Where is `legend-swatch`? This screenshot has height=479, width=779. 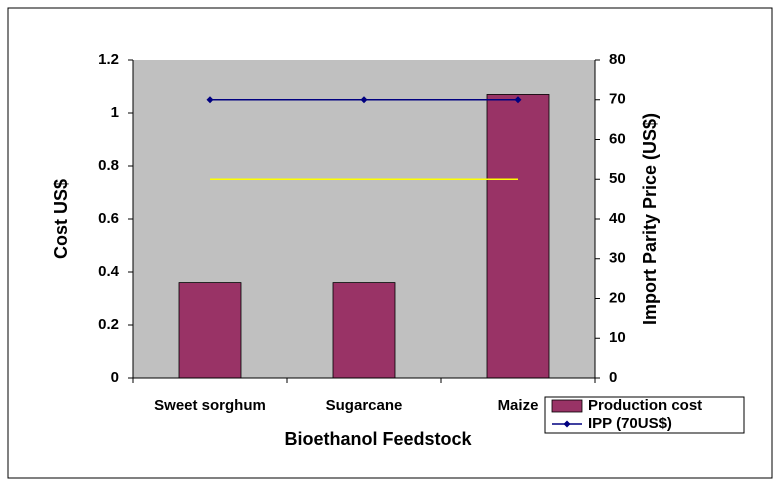 legend-swatch is located at coordinates (567, 406).